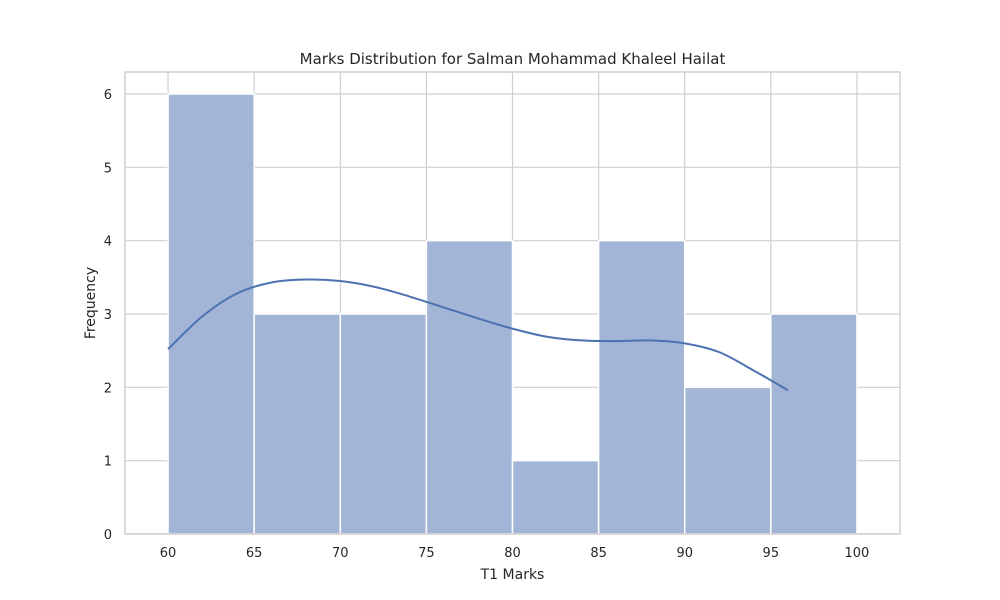  I want to click on y-tick-label: 4, so click(108, 242).